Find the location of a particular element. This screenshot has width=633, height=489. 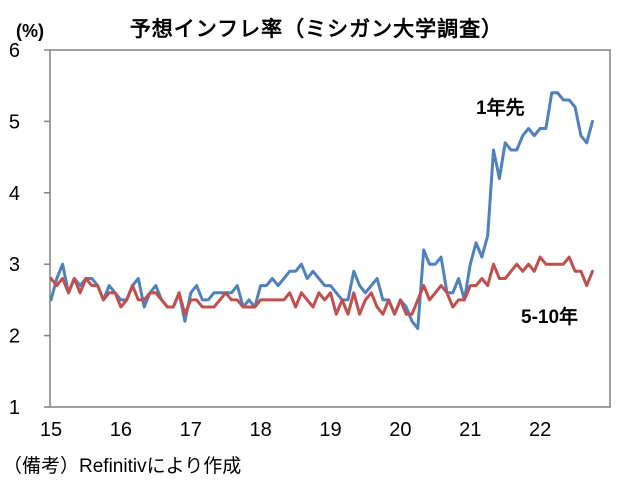

x-tick-label-17: 17 is located at coordinates (191, 430).